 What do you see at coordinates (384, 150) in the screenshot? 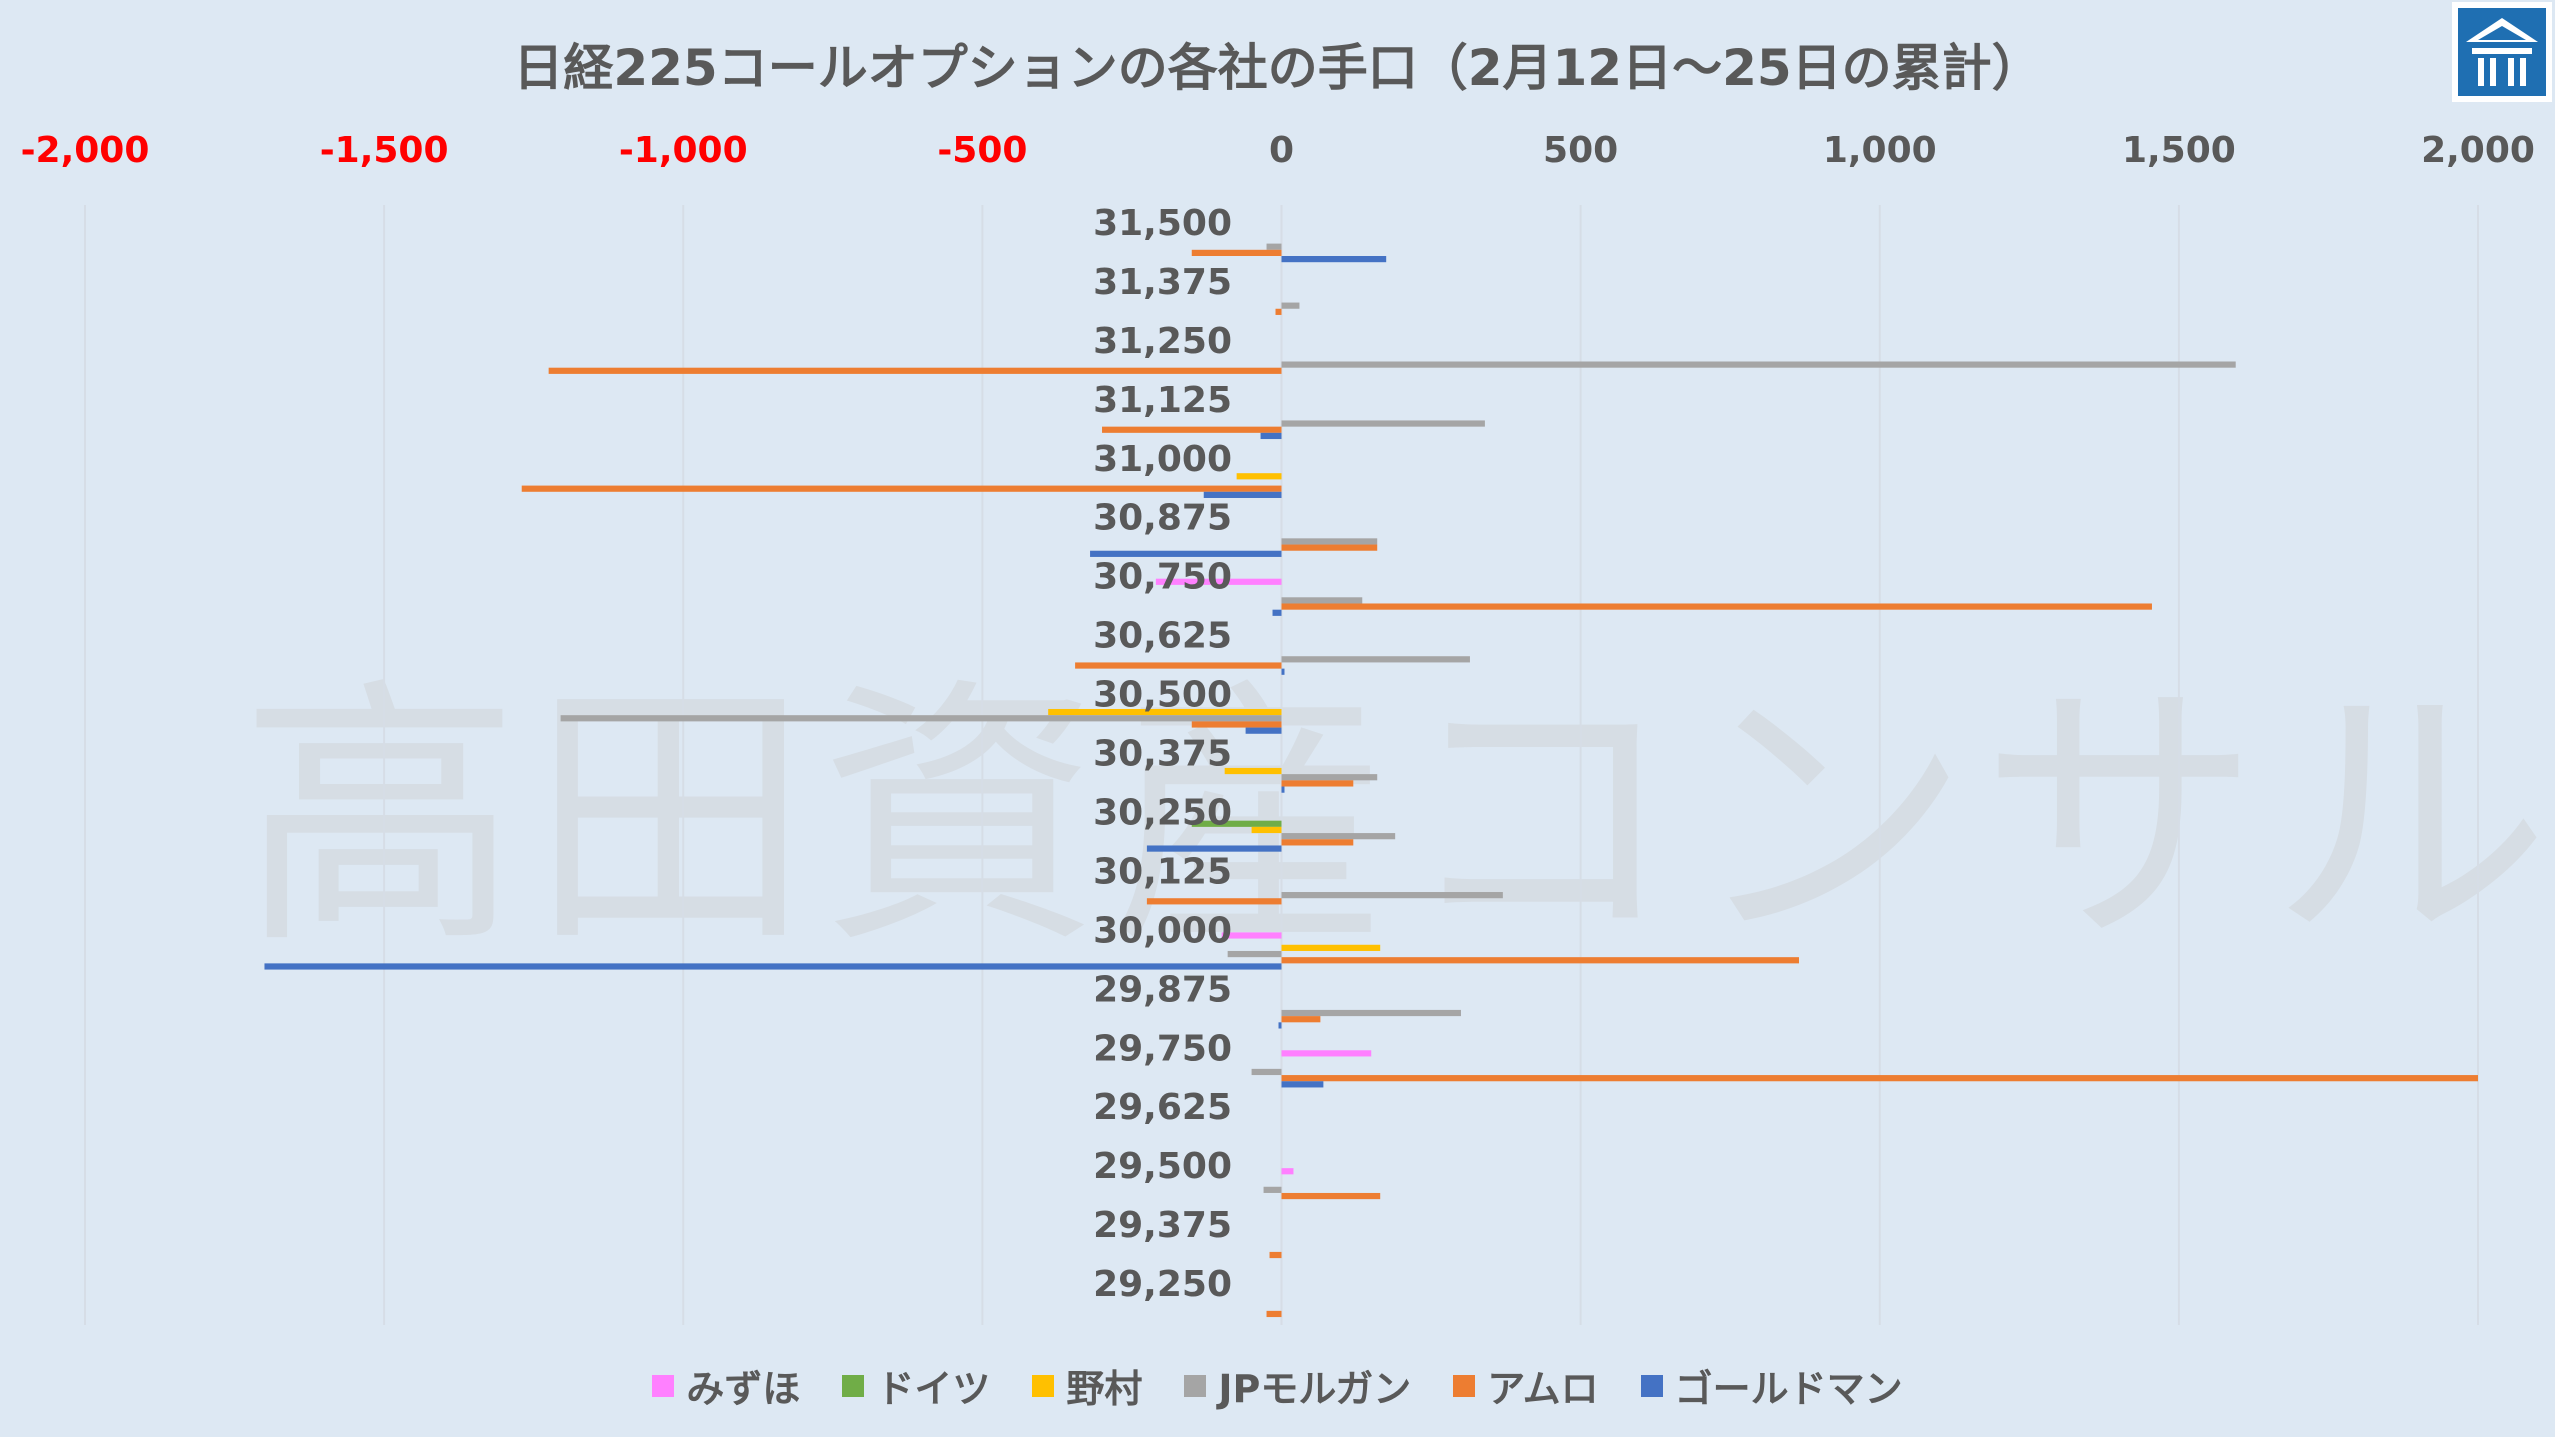
I see `x-tick-label: -1,500` at bounding box center [384, 150].